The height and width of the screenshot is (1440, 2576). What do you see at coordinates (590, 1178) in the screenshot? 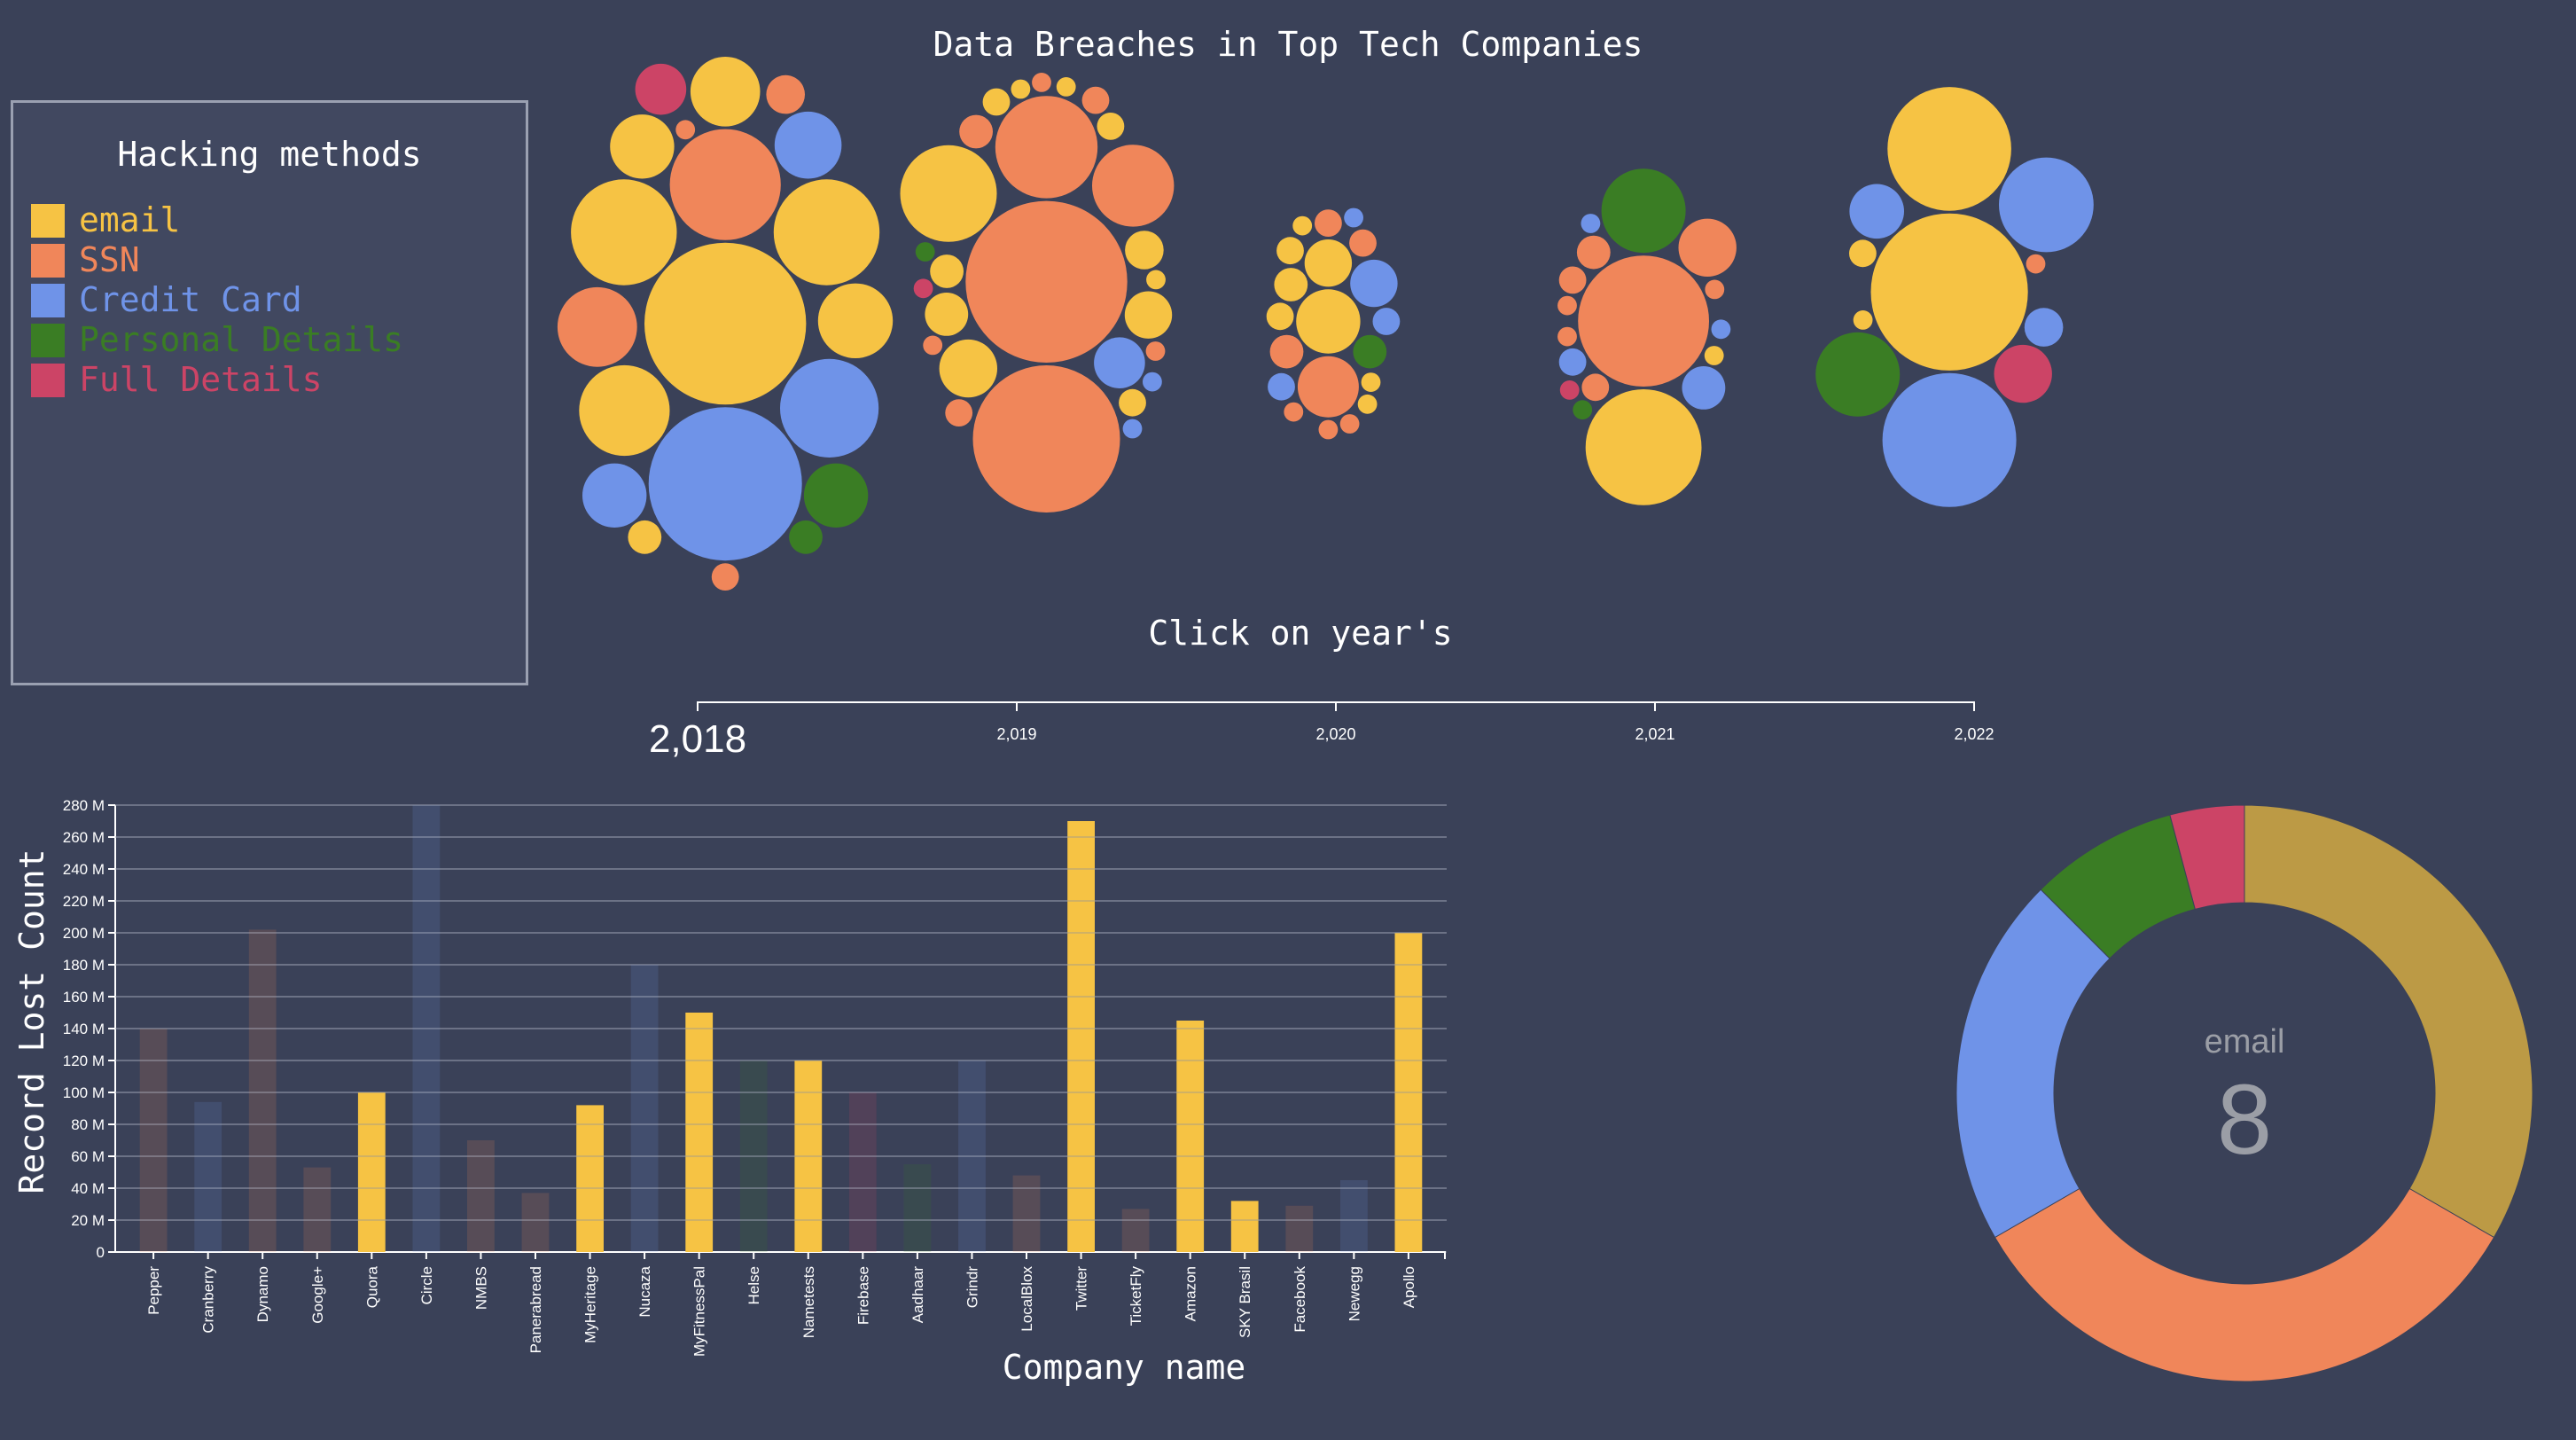
I see `bar-myheritage` at bounding box center [590, 1178].